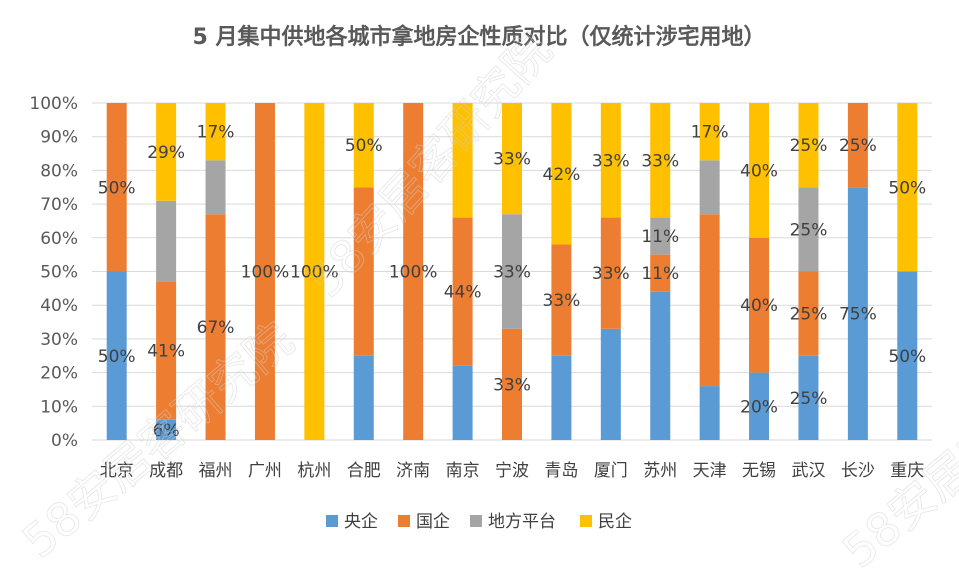  Describe the element at coordinates (166, 431) in the screenshot. I see `data-label: 6%` at that location.